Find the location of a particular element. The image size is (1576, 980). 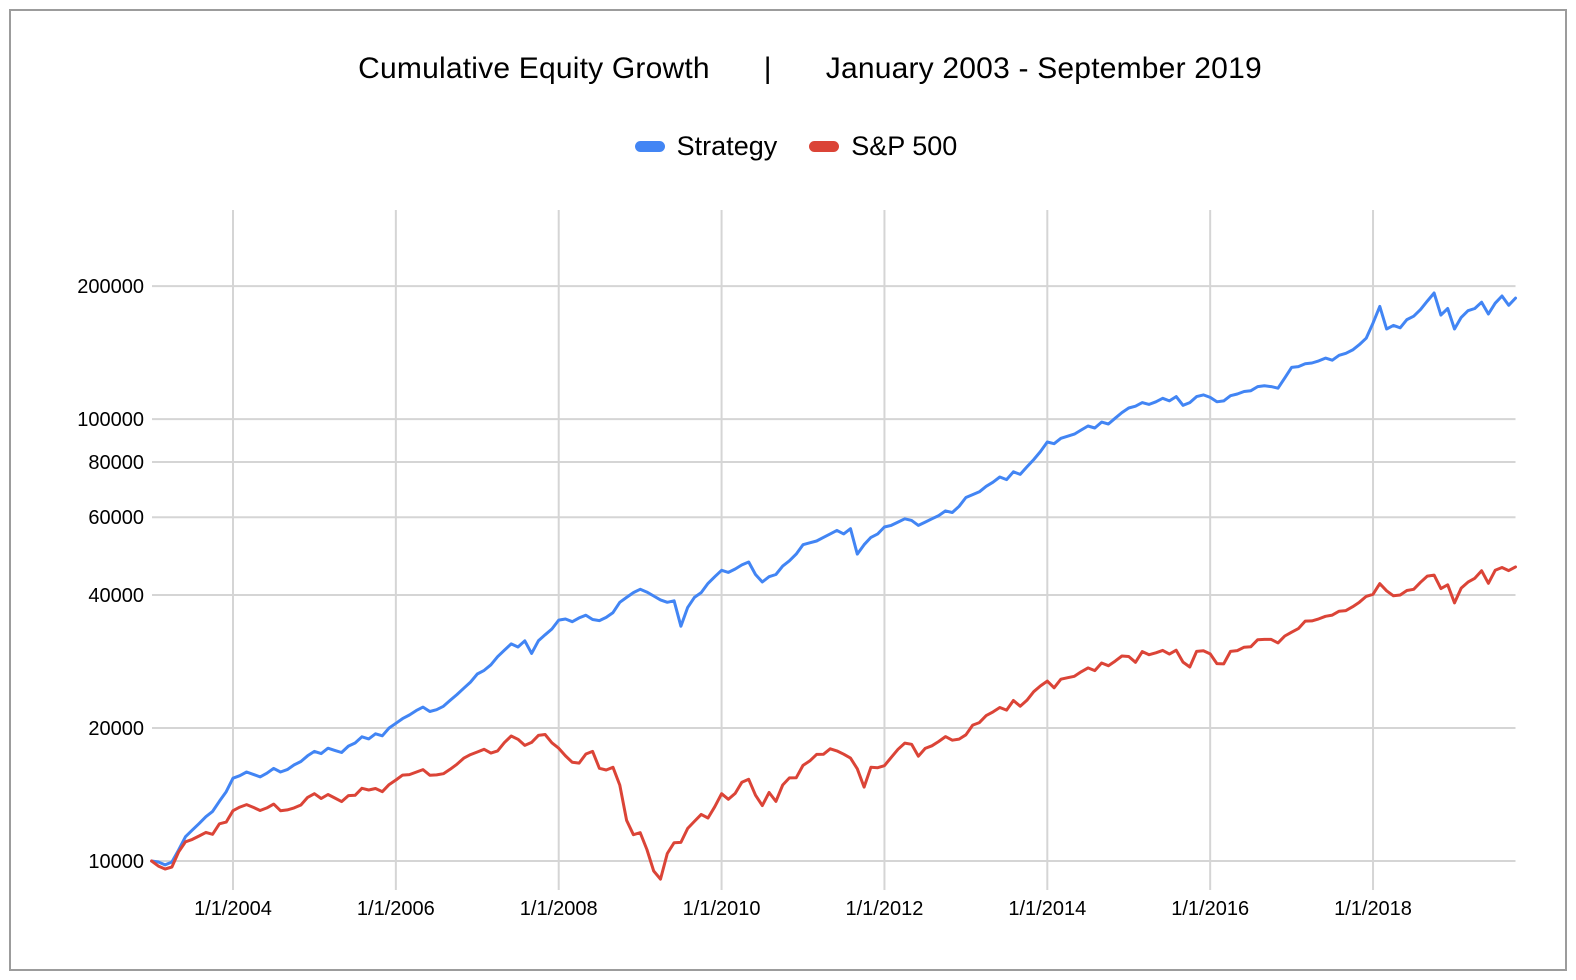

x-tick-label: 1/1/2014 is located at coordinates (1047, 909).